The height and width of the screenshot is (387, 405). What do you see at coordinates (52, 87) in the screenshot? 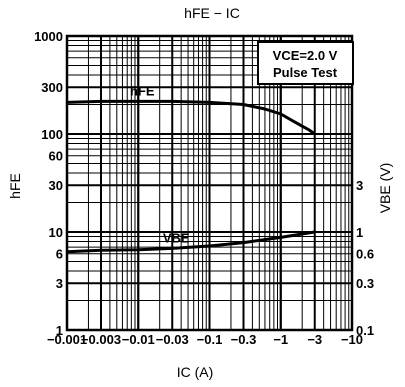
I see `y-tick-label: 300` at bounding box center [52, 87].